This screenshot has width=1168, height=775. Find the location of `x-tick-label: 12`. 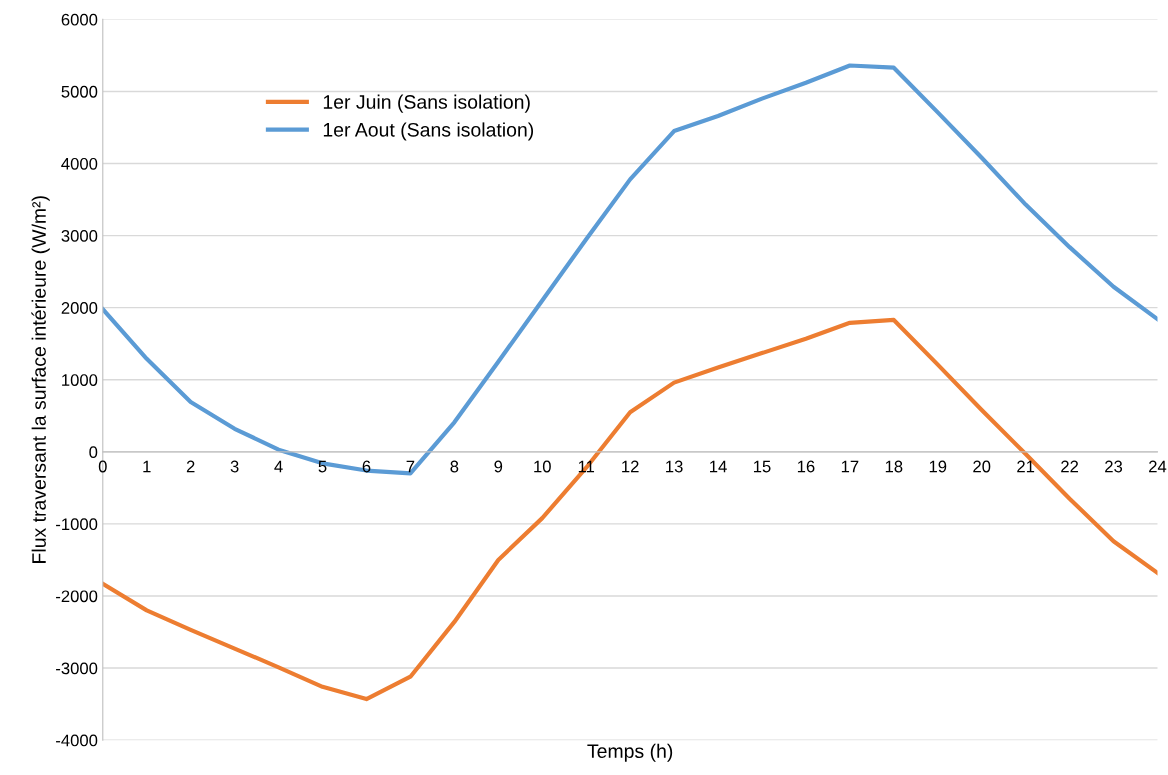

x-tick-label: 12 is located at coordinates (630, 466).